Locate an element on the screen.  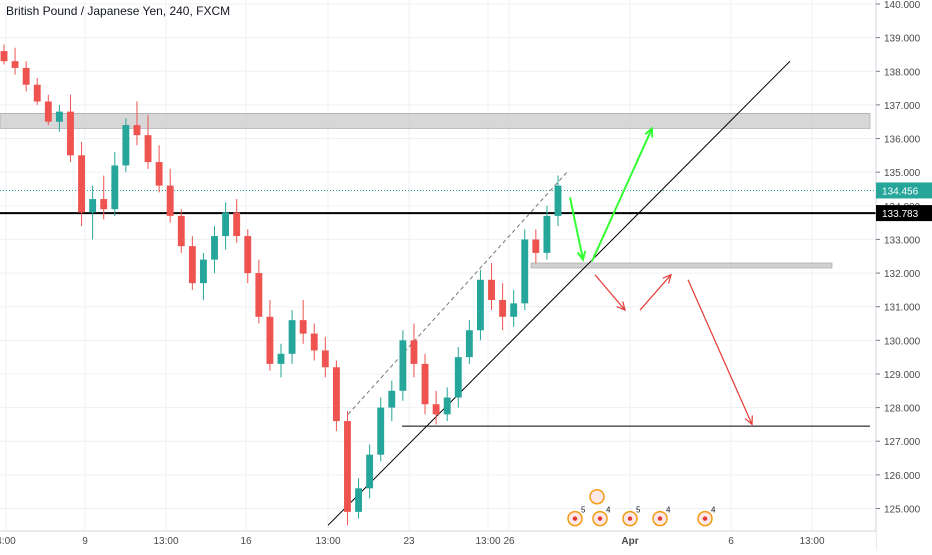
price-tick-label: 140.000 is located at coordinates (902, 5).